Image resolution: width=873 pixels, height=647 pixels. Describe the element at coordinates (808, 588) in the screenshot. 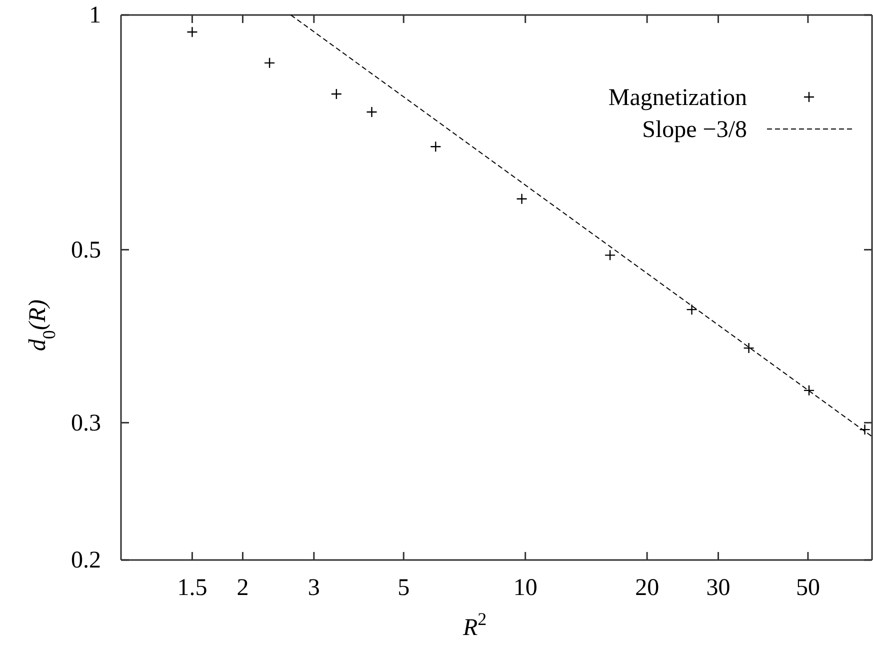

I see `x-tick-label: 50` at that location.